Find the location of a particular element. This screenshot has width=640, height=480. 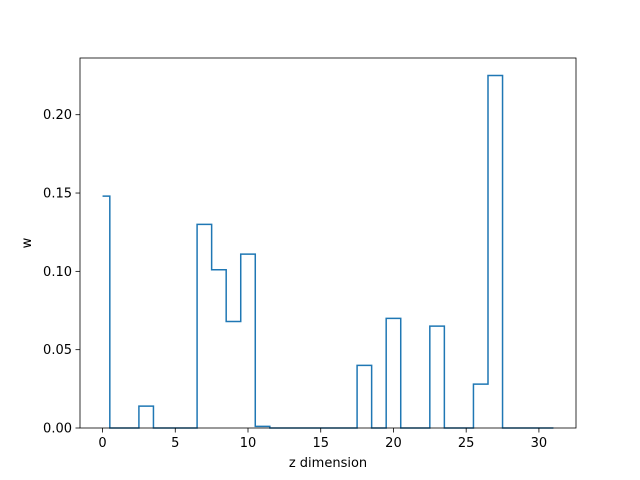

x-tick-label: 5 is located at coordinates (175, 443).